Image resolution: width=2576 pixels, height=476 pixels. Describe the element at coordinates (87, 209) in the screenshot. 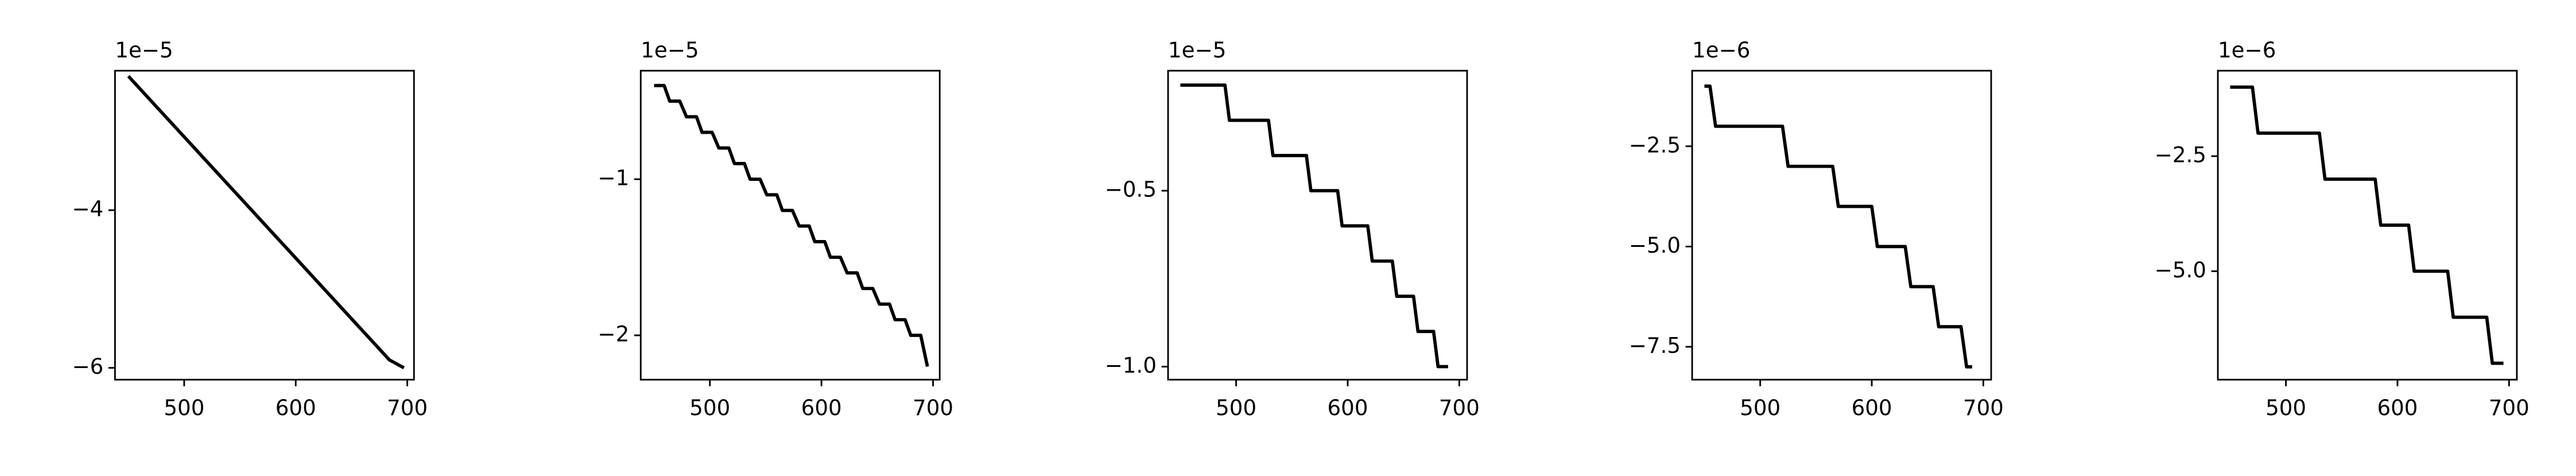

I see `y-tick-label: −4` at that location.